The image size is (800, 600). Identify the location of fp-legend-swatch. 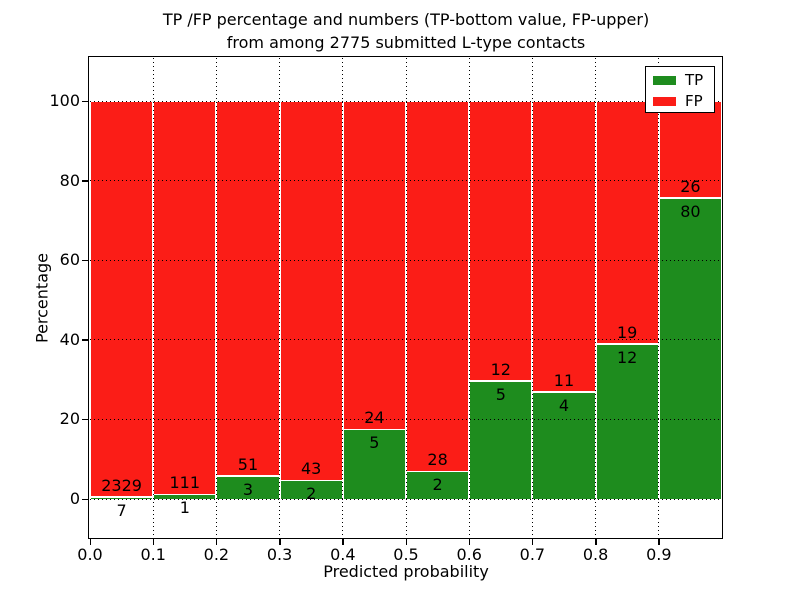
(664, 101).